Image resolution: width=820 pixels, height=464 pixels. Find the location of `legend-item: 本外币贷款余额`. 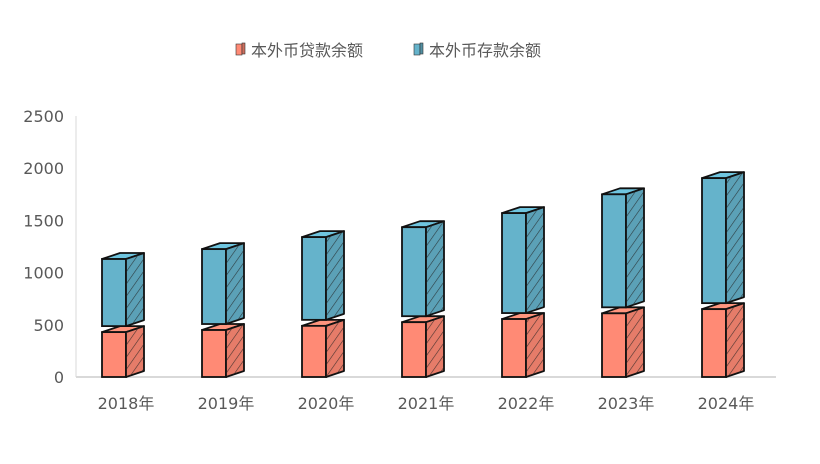

legend-item: 本外币贷款余额 is located at coordinates (299, 50).